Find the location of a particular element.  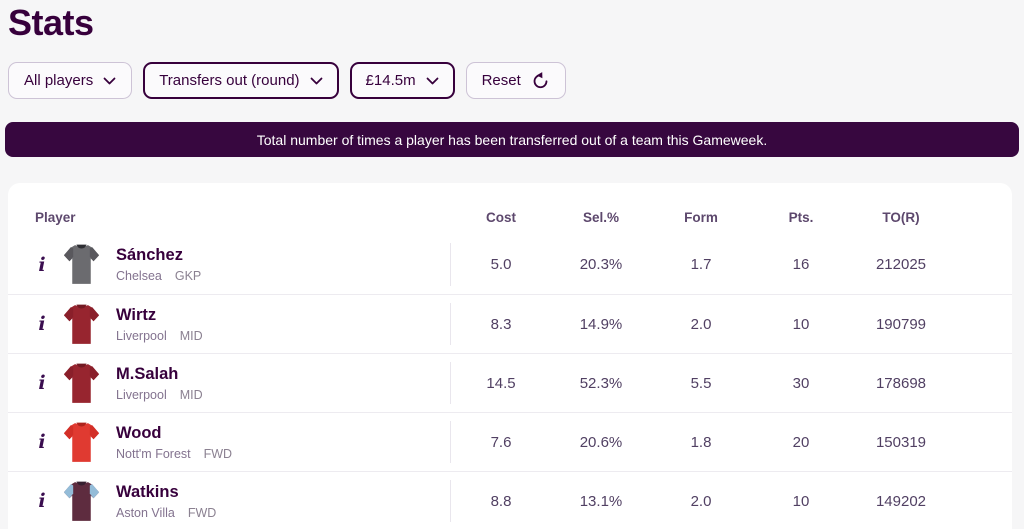

form-value: 1.8 is located at coordinates (701, 442).